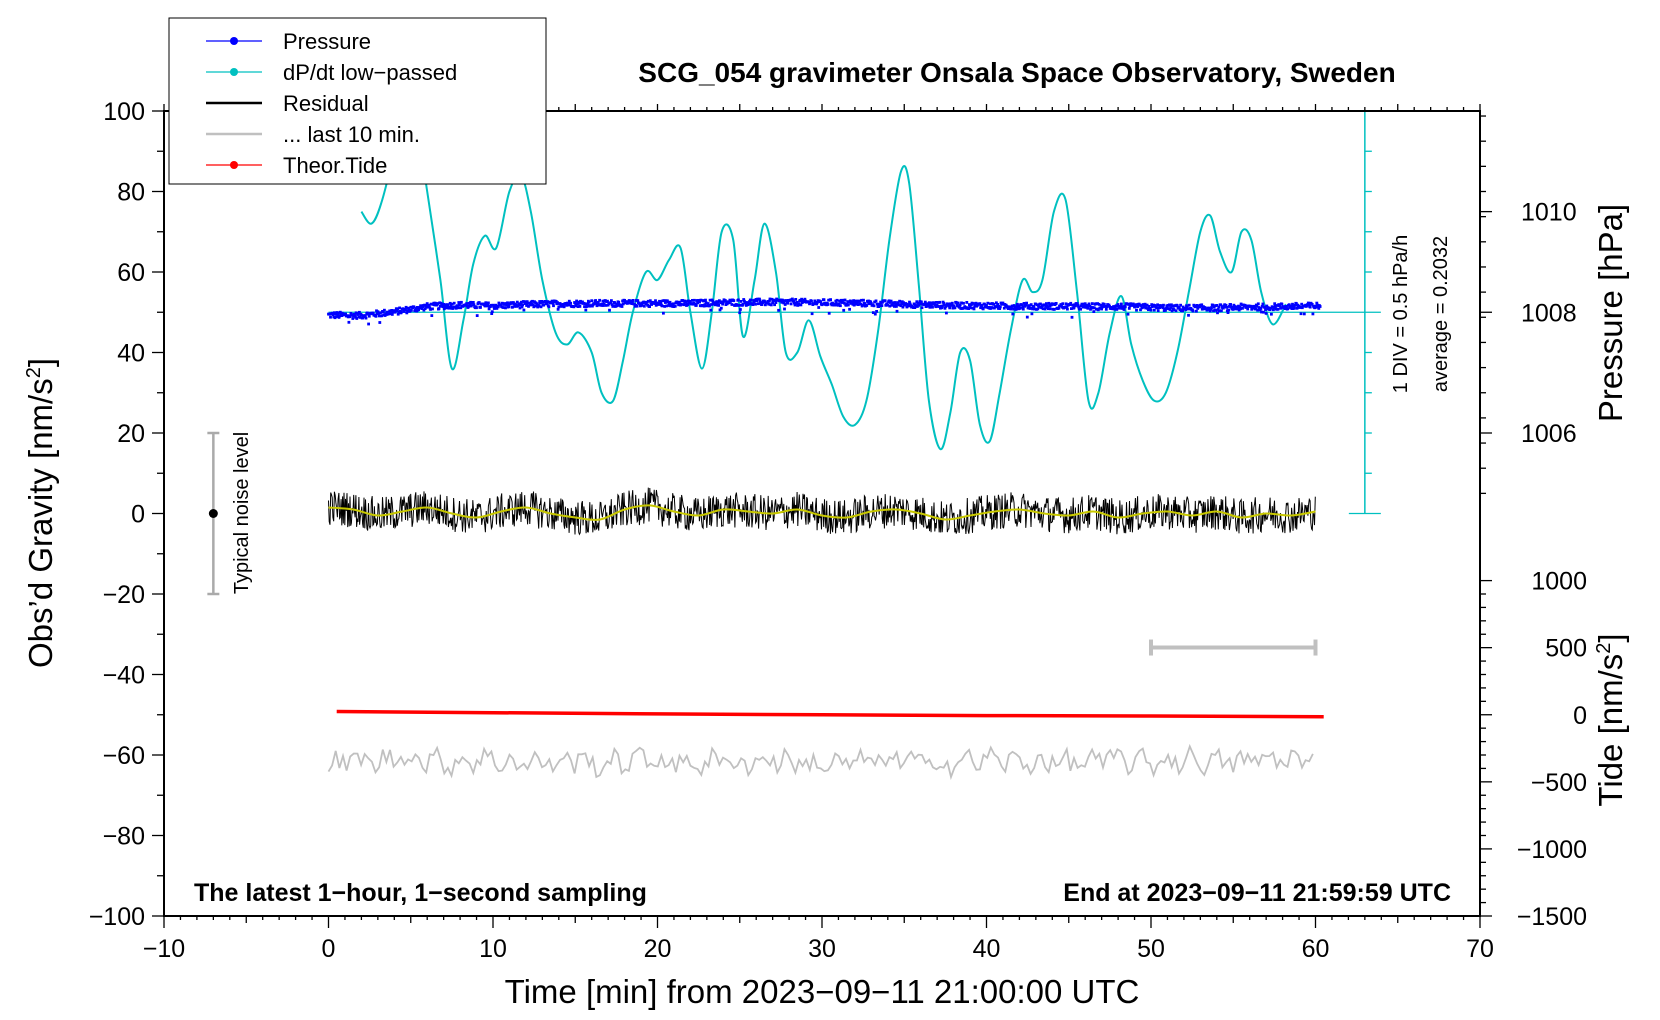 The image size is (1660, 1020). Describe the element at coordinates (1549, 313) in the screenshot. I see `pressure-tick-label: 1008` at that location.